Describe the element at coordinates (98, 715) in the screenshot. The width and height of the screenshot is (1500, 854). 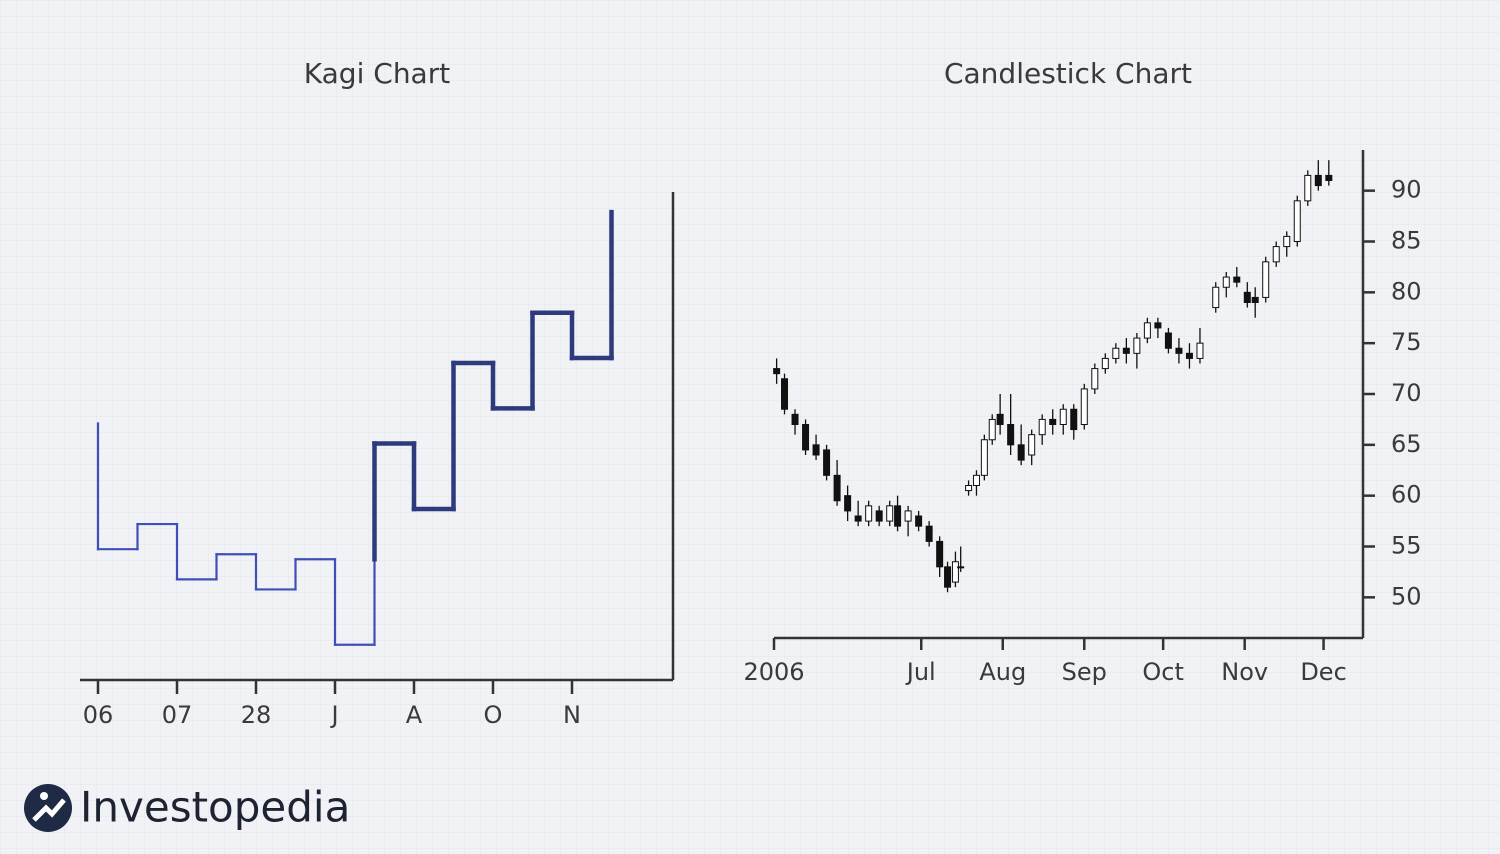
I see `x-tick-label: 06` at that location.